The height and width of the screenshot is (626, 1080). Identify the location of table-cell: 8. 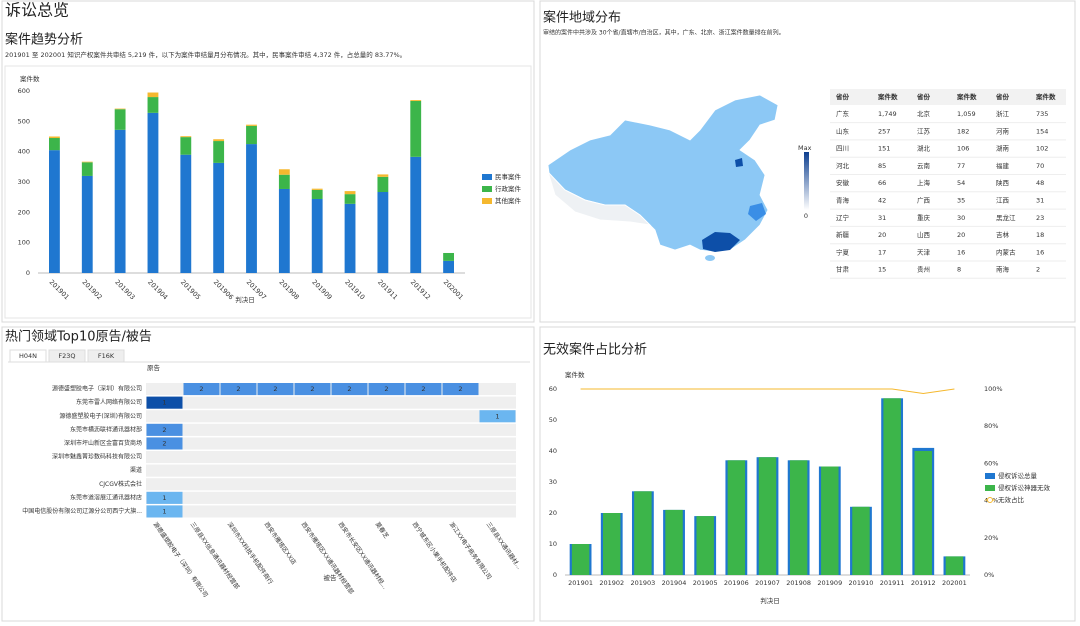
(959, 270).